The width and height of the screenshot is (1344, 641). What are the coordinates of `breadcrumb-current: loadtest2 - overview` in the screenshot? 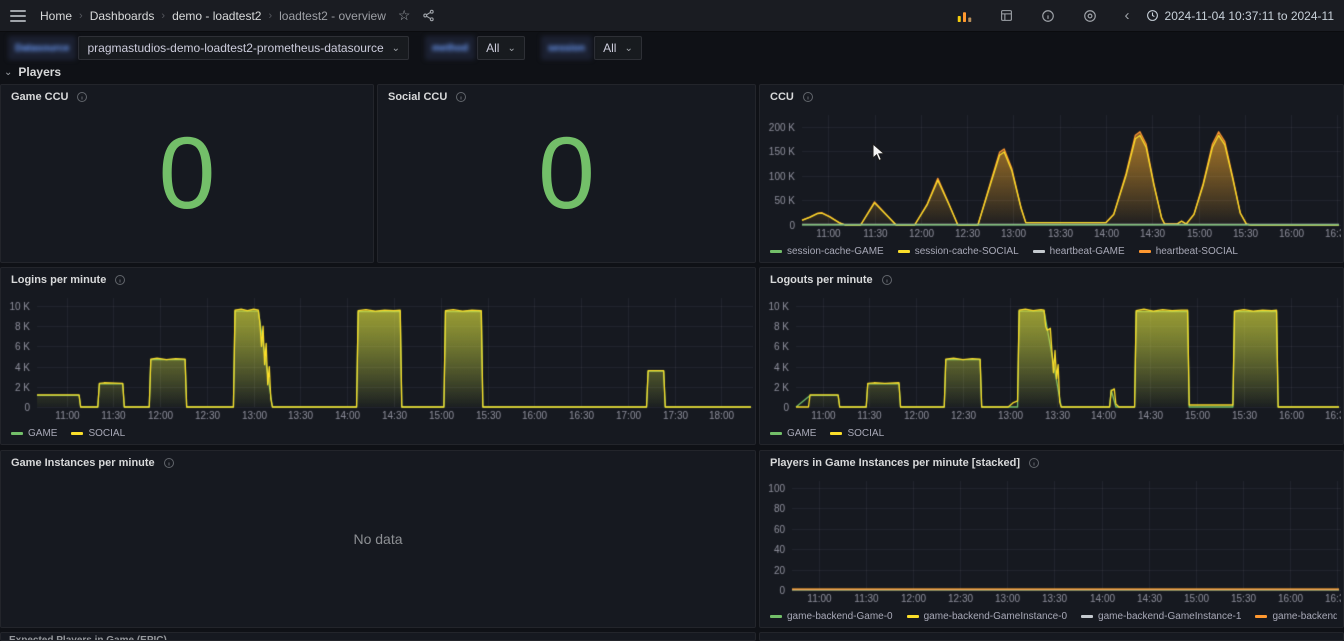 It's located at (332, 15).